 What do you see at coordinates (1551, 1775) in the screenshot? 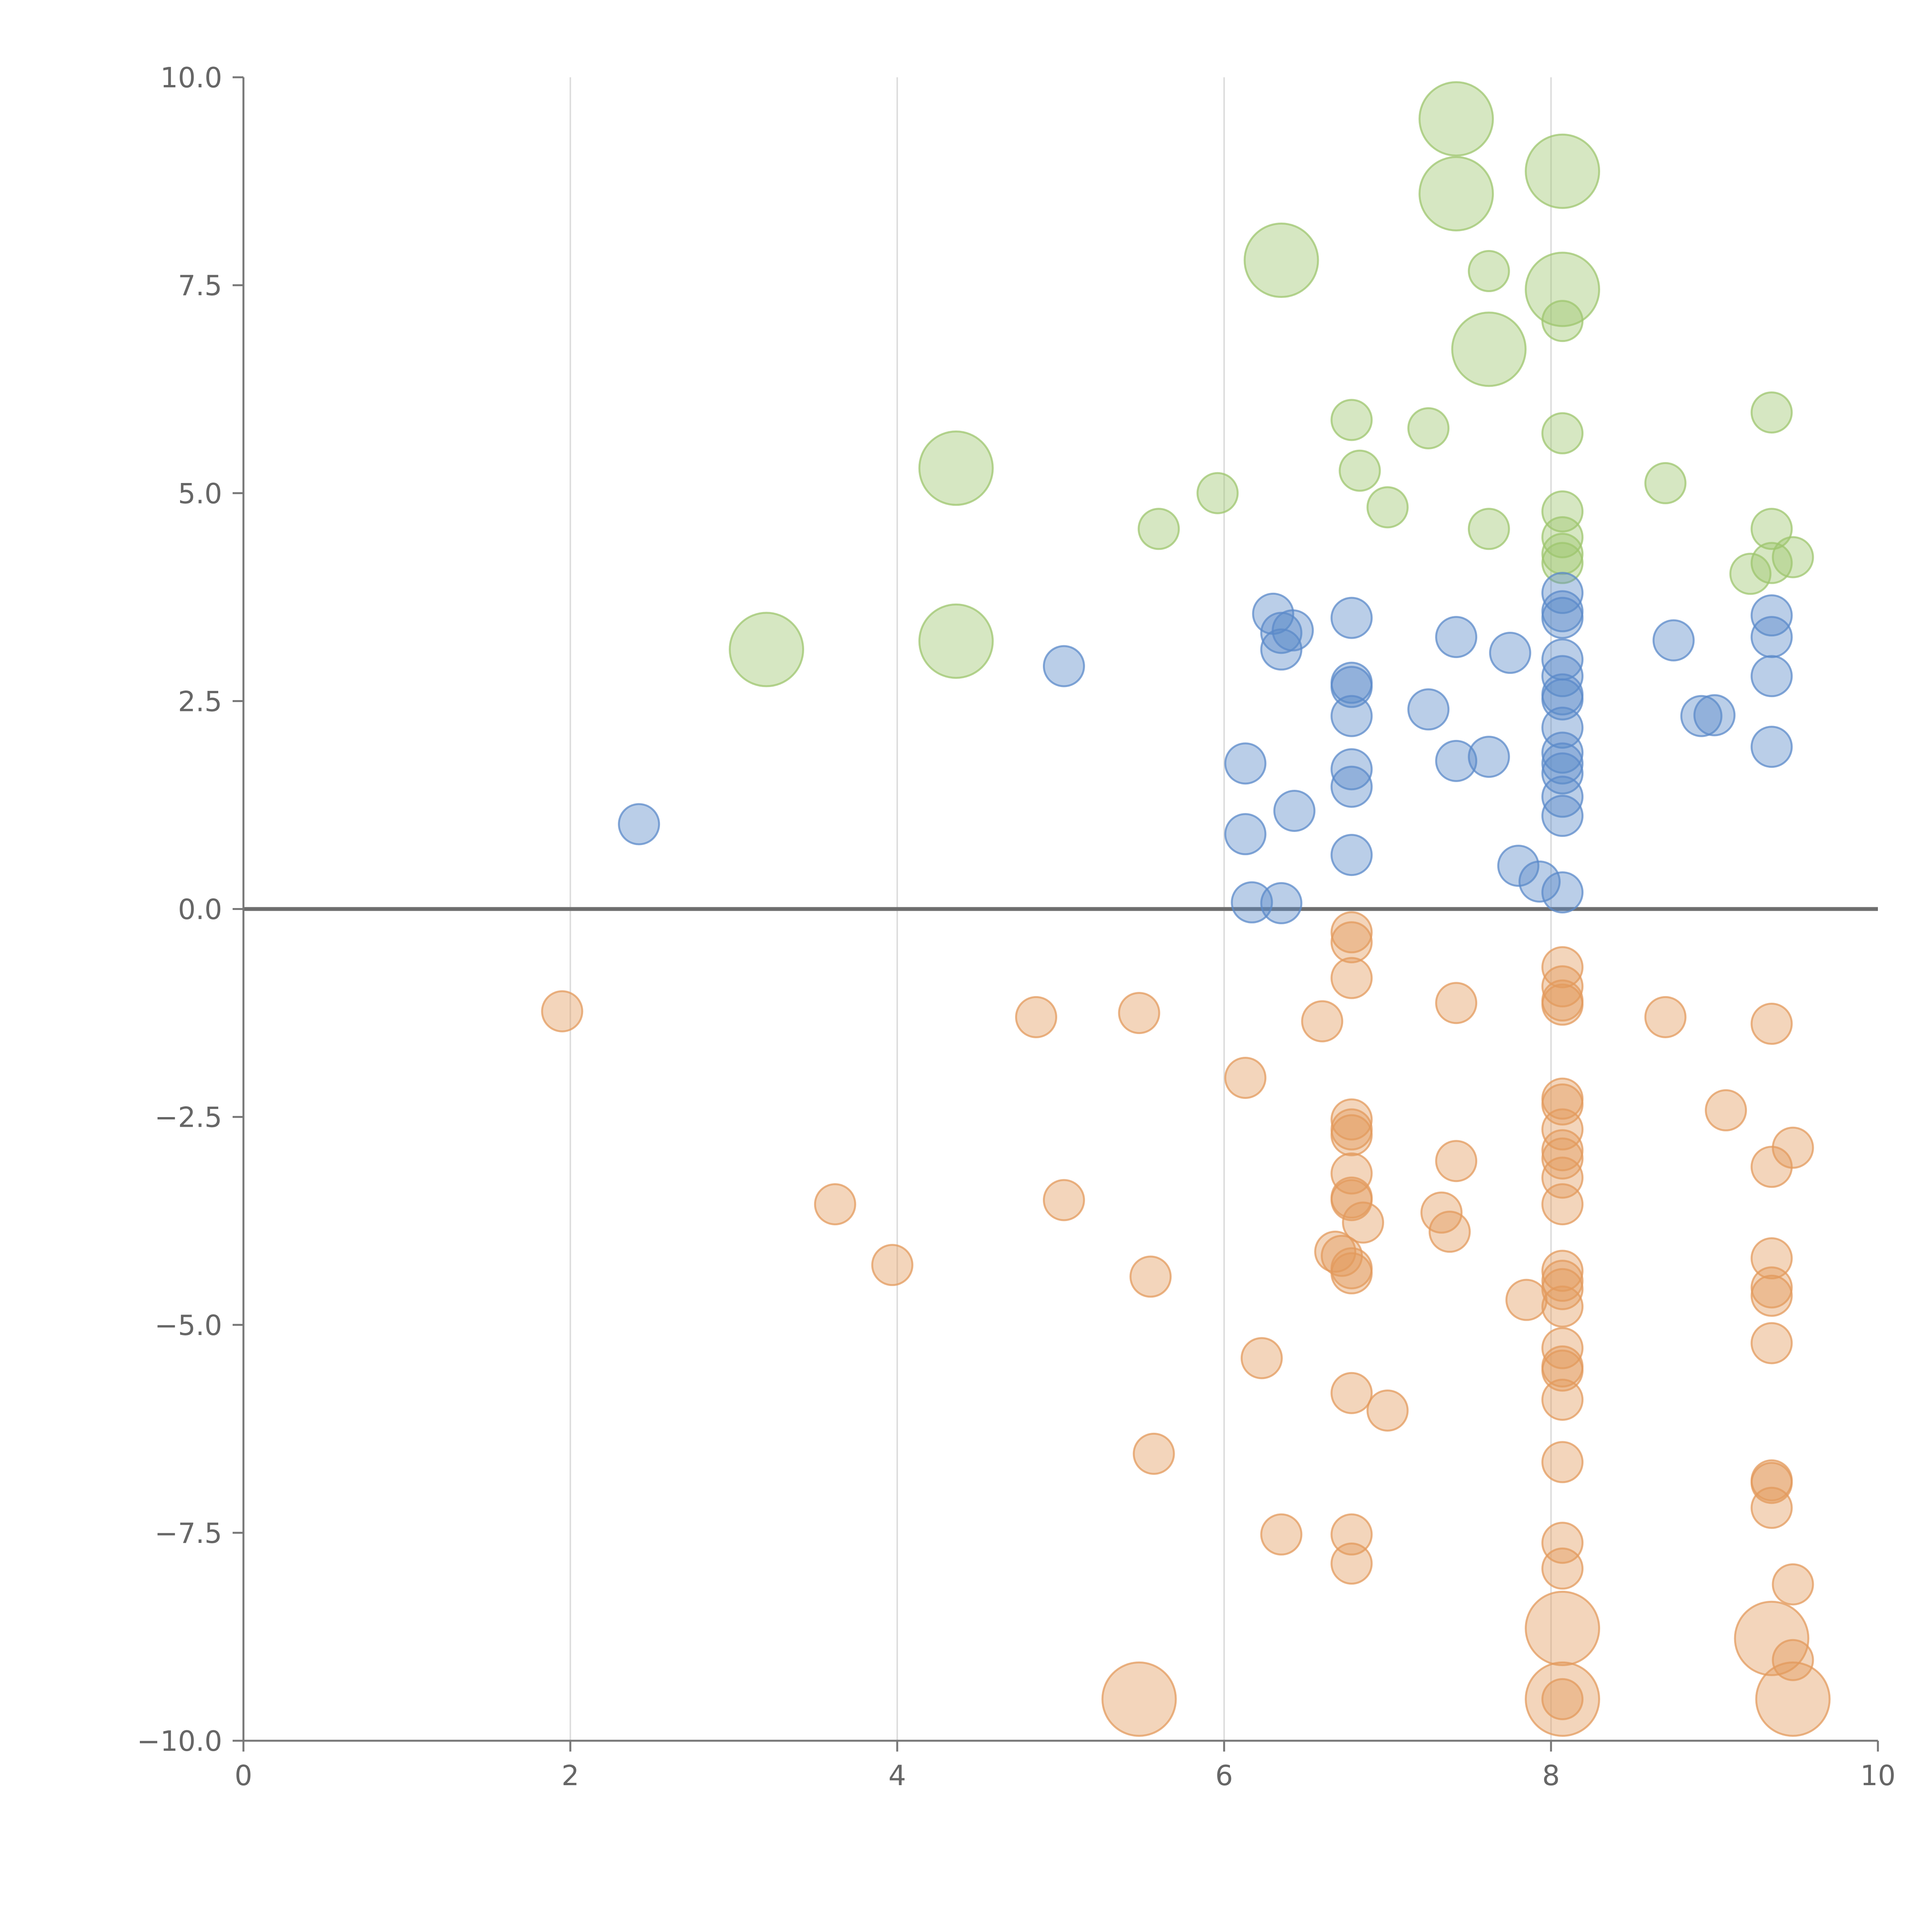
I see `x-tick-label: 8` at bounding box center [1551, 1775].